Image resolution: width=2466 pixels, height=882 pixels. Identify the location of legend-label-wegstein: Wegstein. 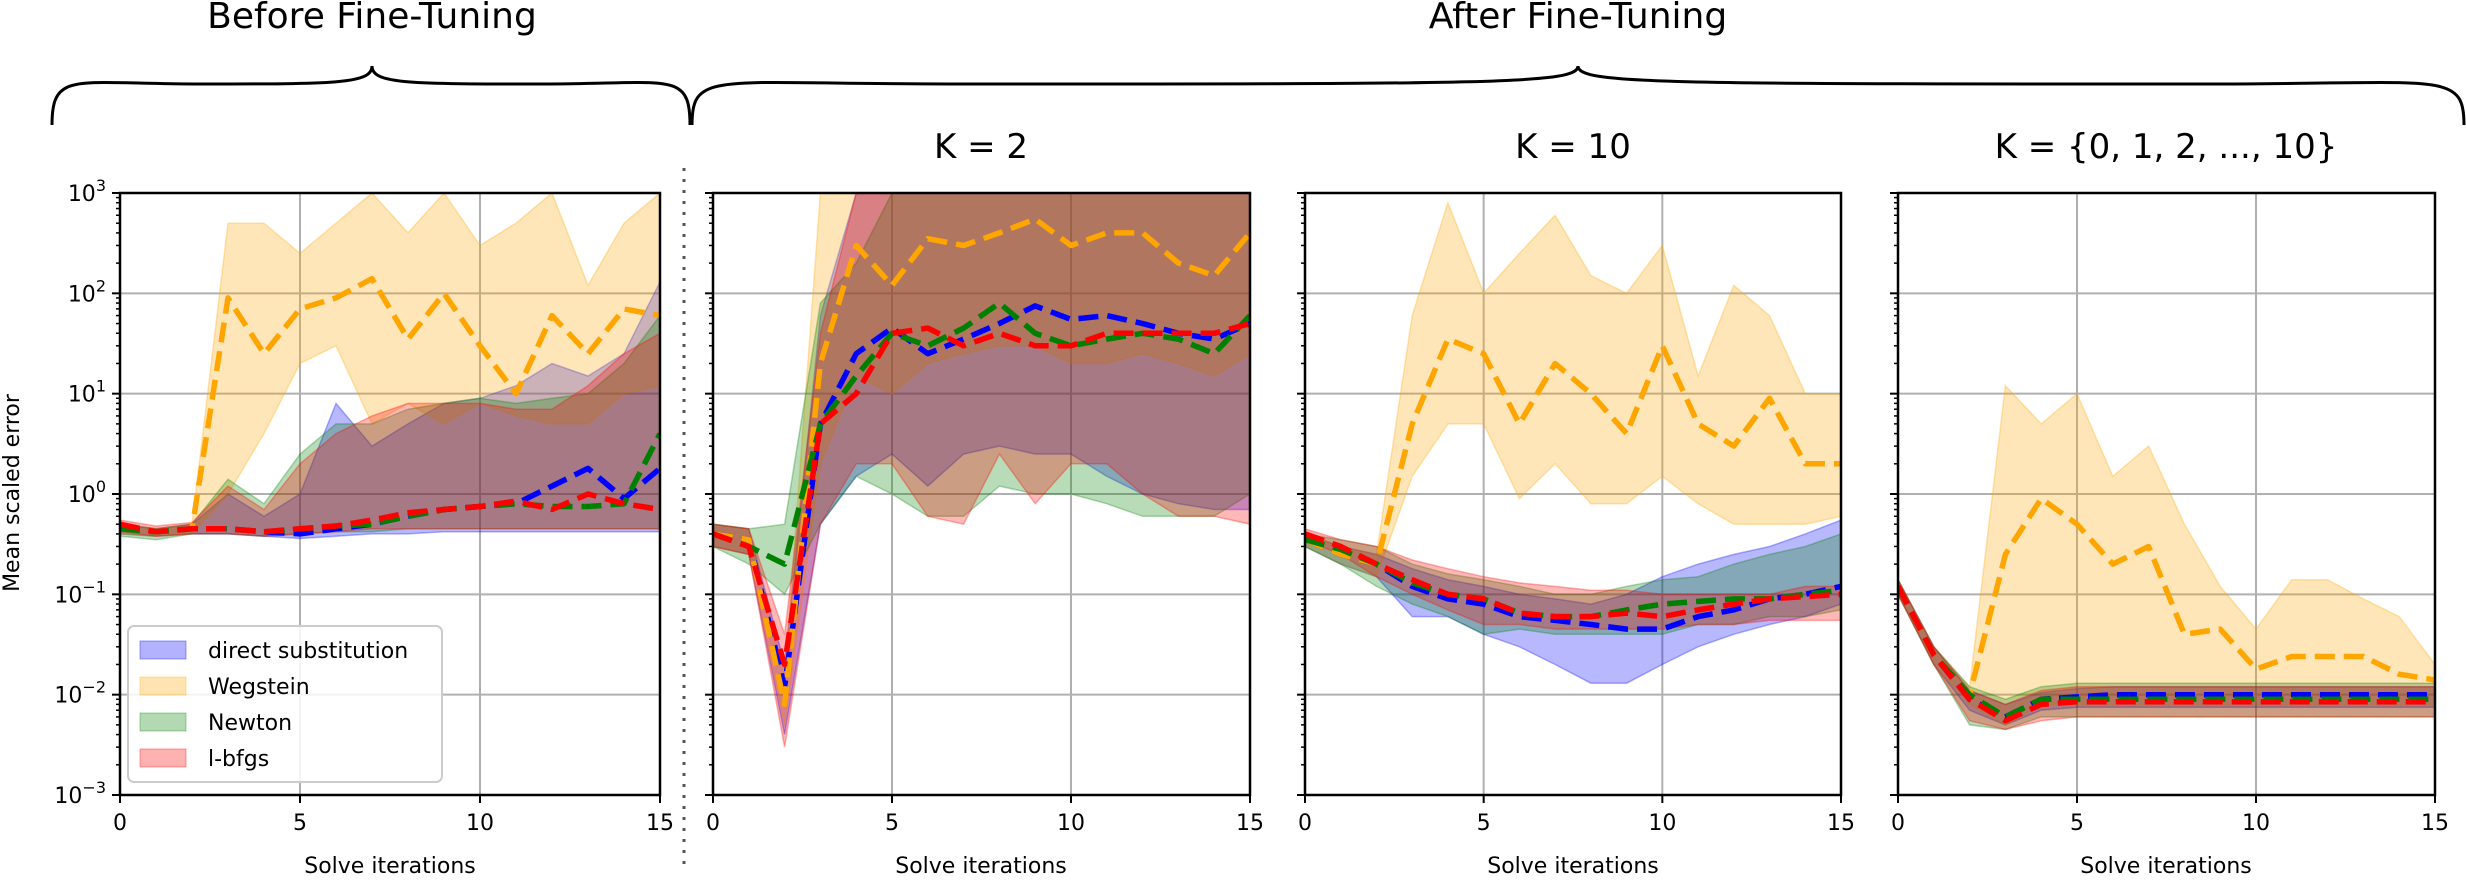
(259, 687).